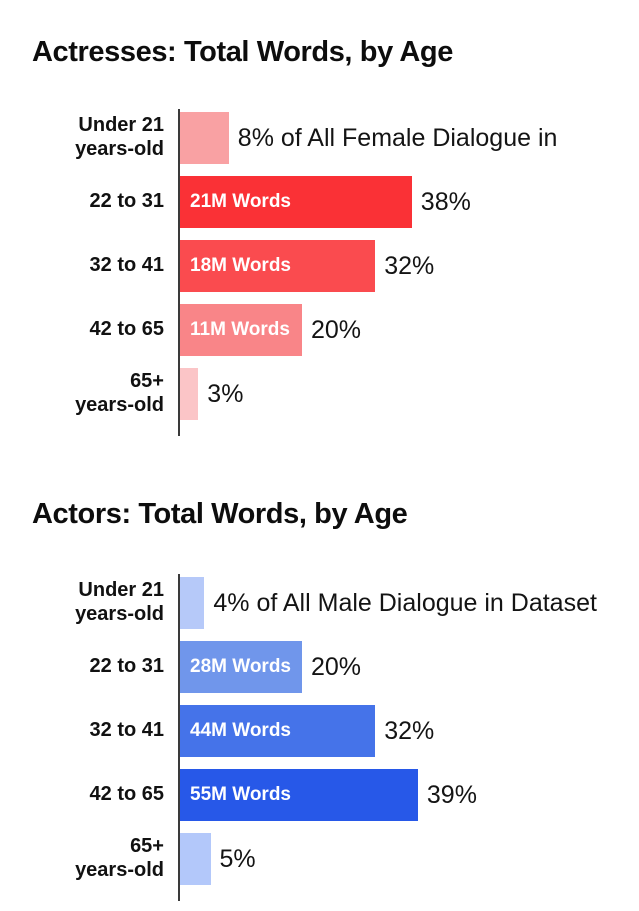  I want to click on bar-row: 22 to 31 28M Words 20%, so click(325, 667).